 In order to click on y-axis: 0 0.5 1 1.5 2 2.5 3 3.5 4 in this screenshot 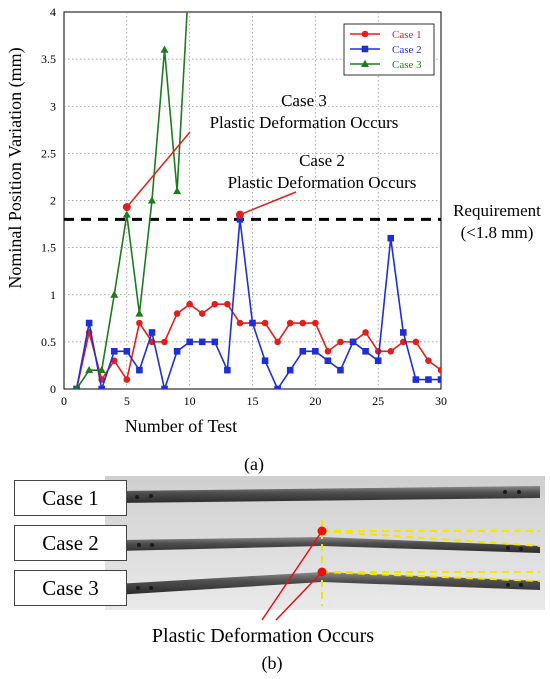, I will do `click(48, 200)`.